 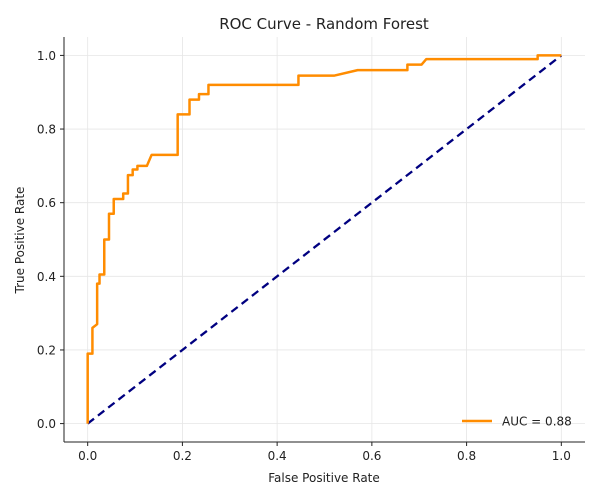 What do you see at coordinates (277, 456) in the screenshot?
I see `x-tick-label-2: 0.4` at bounding box center [277, 456].